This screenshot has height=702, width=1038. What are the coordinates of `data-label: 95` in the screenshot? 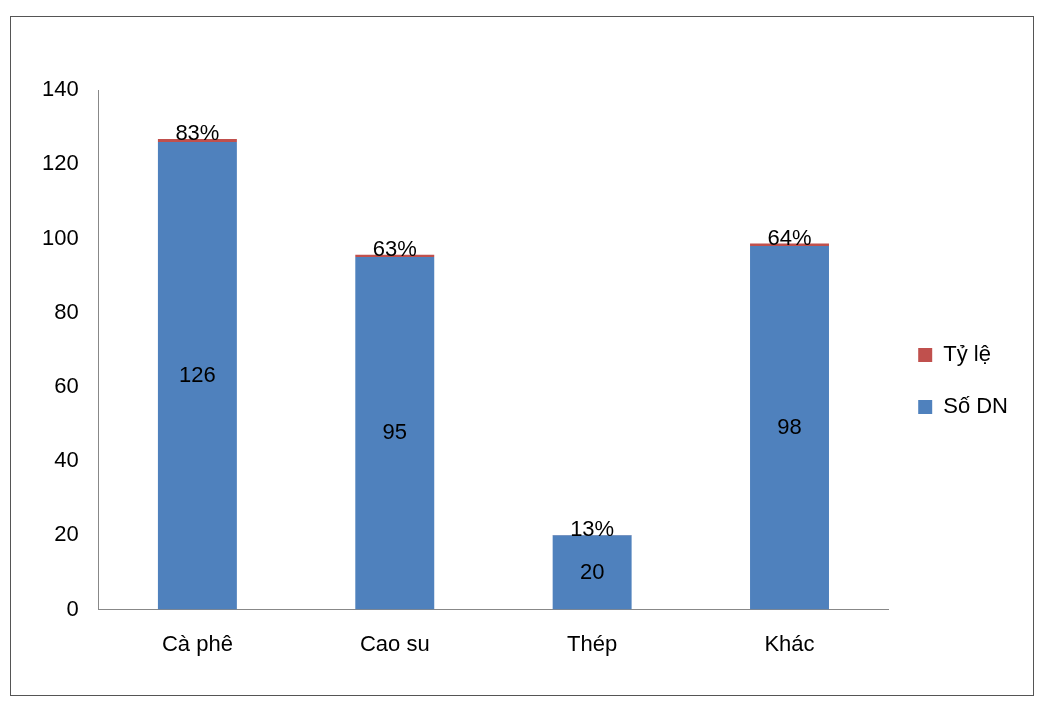 It's located at (395, 432).